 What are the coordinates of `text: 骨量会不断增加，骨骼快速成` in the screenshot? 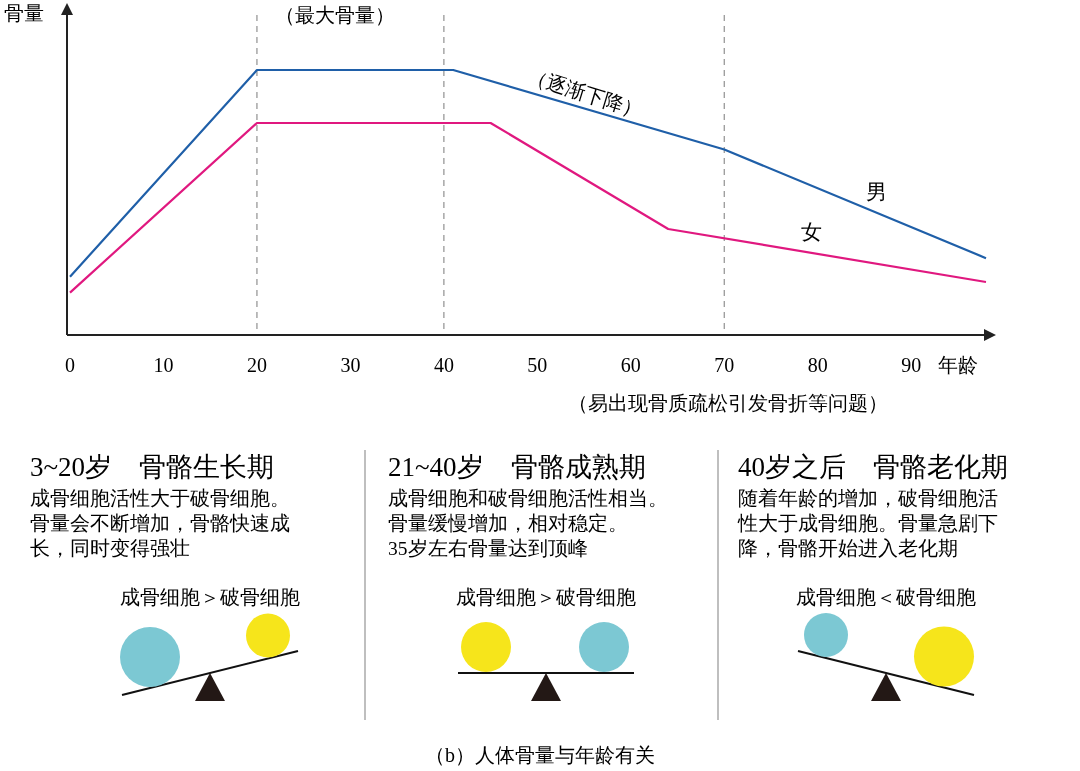 It's located at (160, 523).